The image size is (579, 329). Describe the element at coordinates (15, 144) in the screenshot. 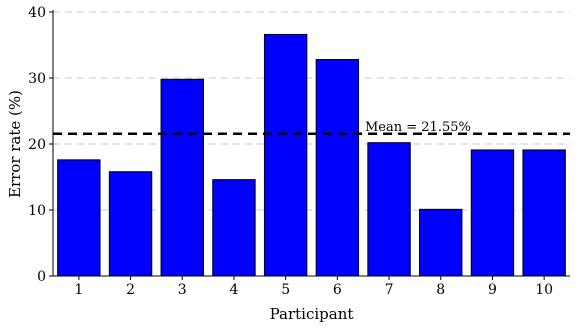

I see `y-axis-title: Error rate (%)` at that location.